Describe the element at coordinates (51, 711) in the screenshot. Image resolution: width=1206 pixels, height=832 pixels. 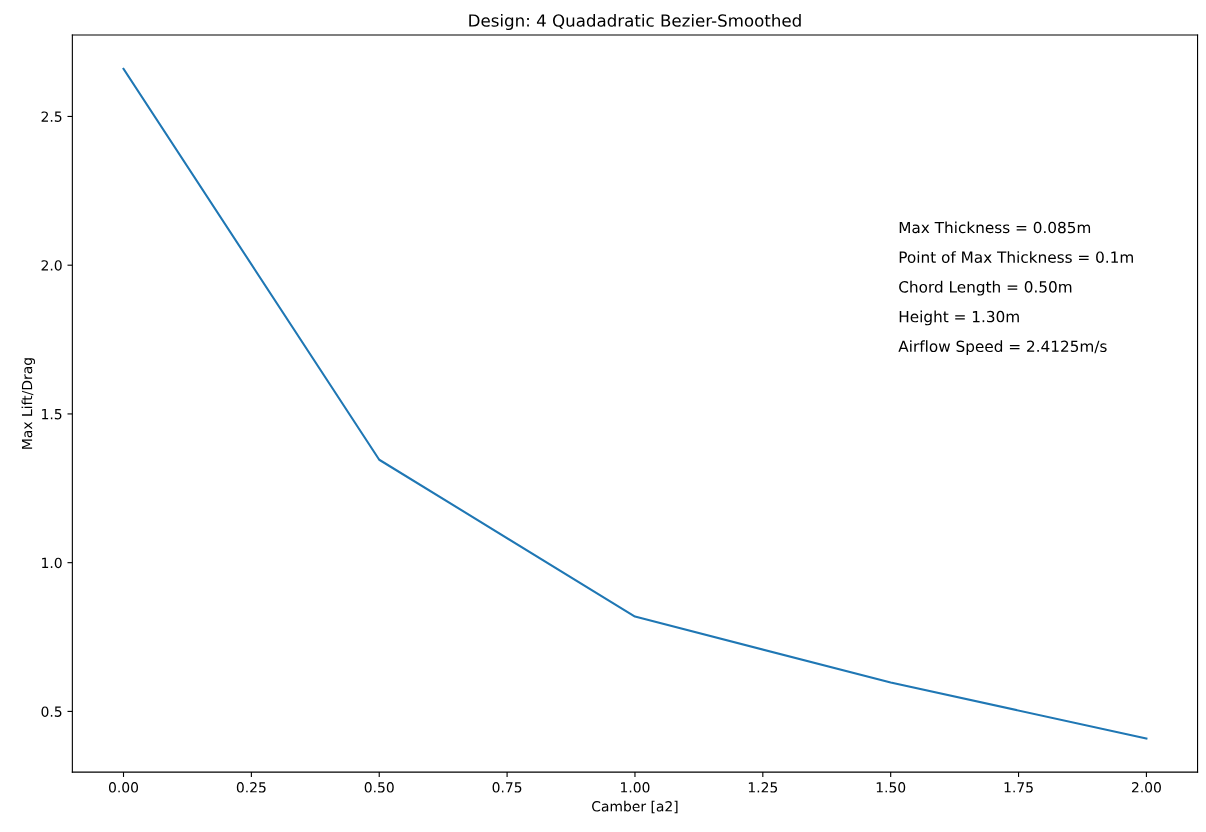
I see `y-tick-label: 0.5` at that location.